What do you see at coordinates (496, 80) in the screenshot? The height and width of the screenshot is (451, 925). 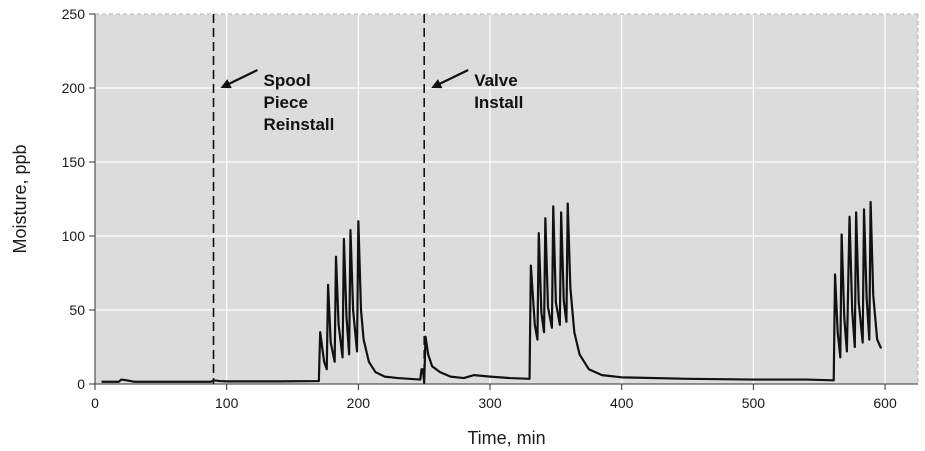 I see `event-label-1-line-0: Valve` at bounding box center [496, 80].